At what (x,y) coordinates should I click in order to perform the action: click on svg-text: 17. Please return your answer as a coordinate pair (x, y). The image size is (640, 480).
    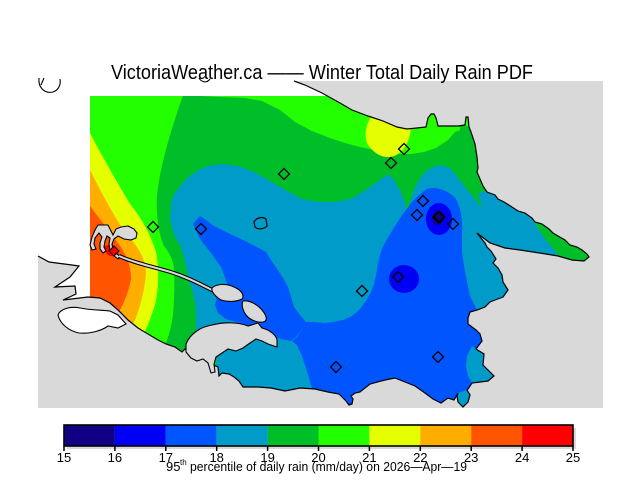
    Looking at the image, I should click on (166, 457).